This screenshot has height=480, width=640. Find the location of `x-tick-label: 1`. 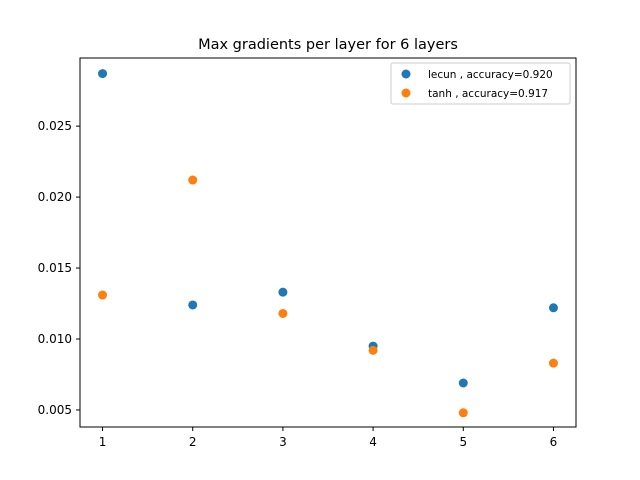

x-tick-label: 1 is located at coordinates (103, 442).